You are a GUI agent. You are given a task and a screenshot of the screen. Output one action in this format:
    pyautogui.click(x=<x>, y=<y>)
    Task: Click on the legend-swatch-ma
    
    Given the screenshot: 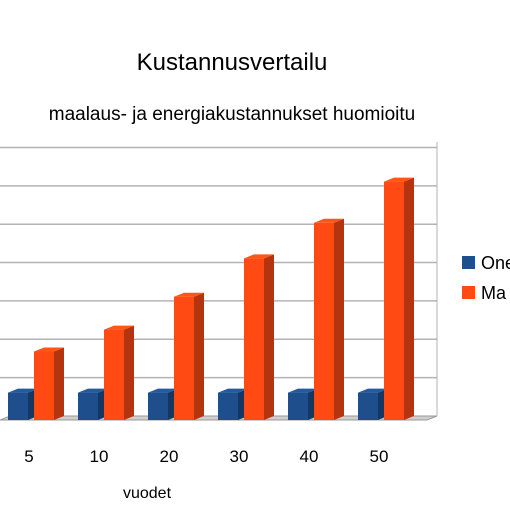 What is the action you would take?
    pyautogui.click(x=468, y=292)
    